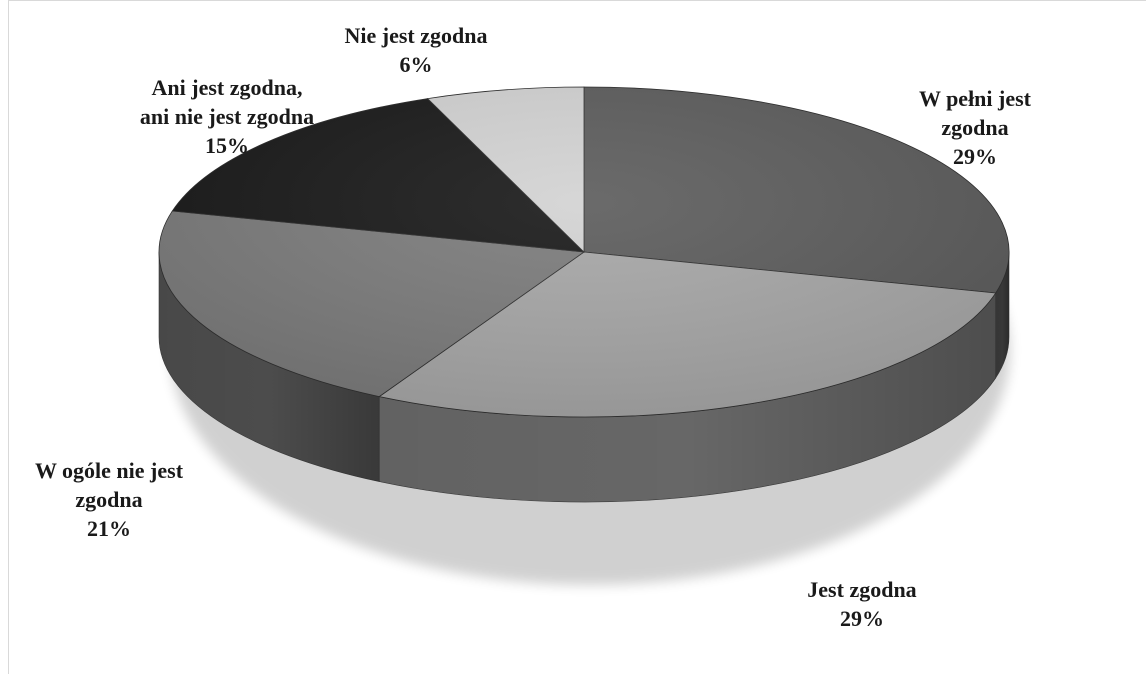 This screenshot has width=1147, height=675. I want to click on slice-label-2: W ogóle nie jest zgodna 21%, so click(109, 499).